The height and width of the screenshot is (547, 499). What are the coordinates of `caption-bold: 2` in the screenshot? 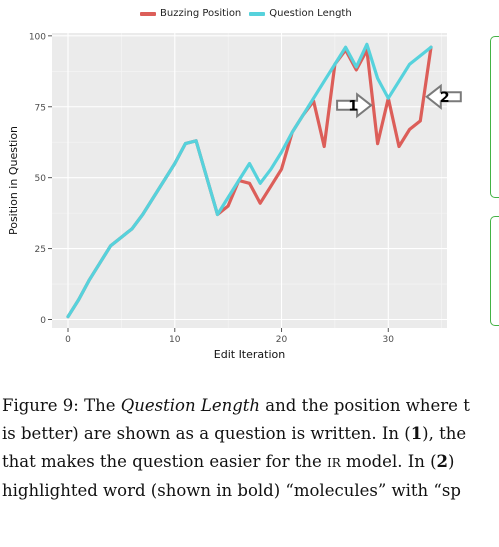 It's located at (442, 461).